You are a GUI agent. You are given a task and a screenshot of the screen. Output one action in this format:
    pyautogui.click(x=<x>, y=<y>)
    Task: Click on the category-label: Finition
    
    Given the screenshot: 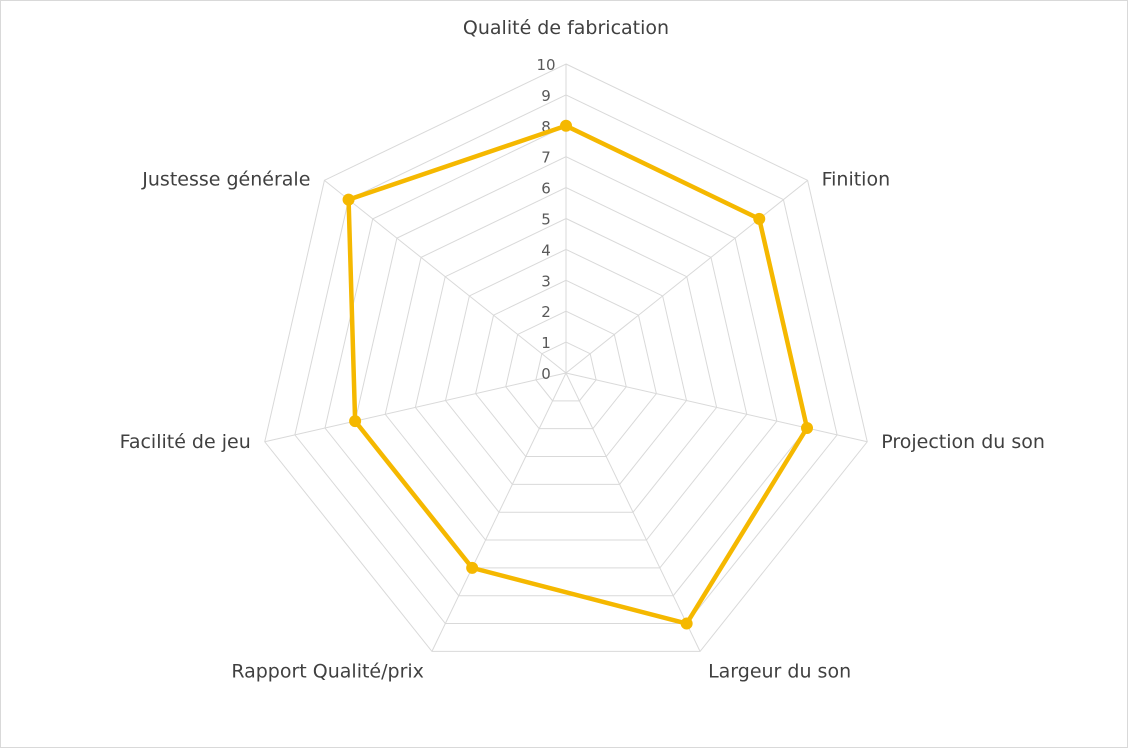 What is the action you would take?
    pyautogui.click(x=856, y=179)
    